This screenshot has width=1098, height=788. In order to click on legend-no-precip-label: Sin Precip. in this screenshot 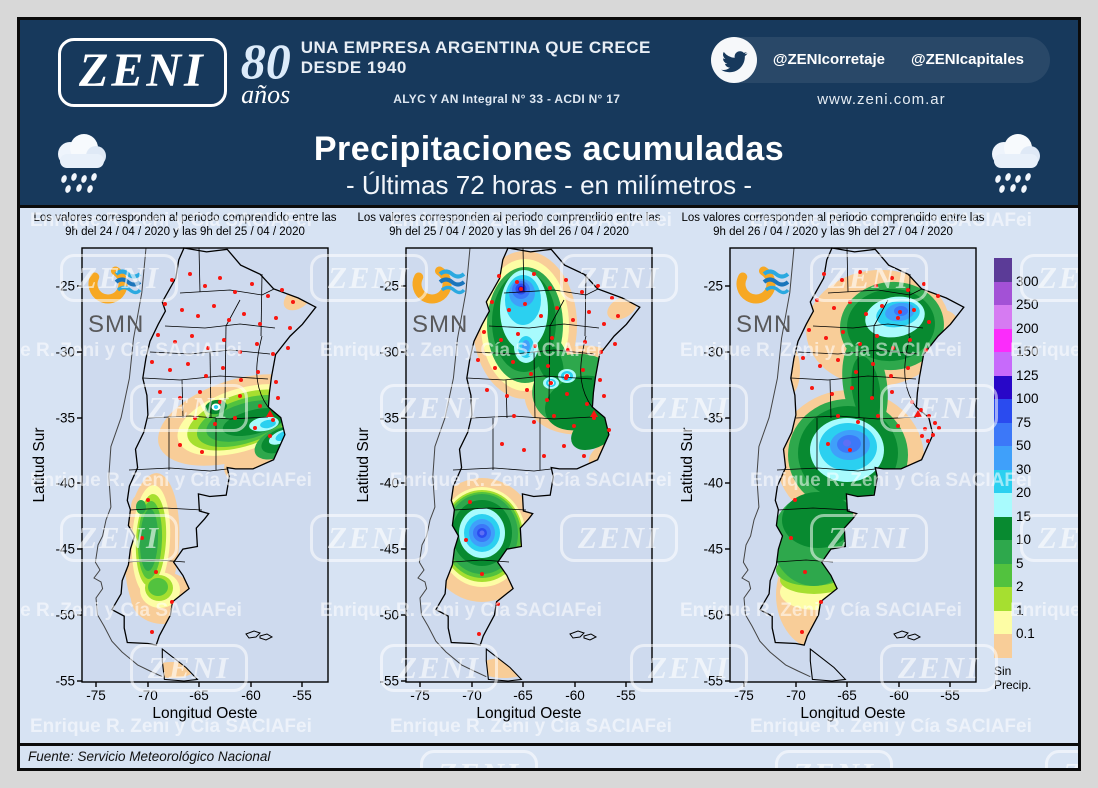, I will do `click(1025, 678)`.